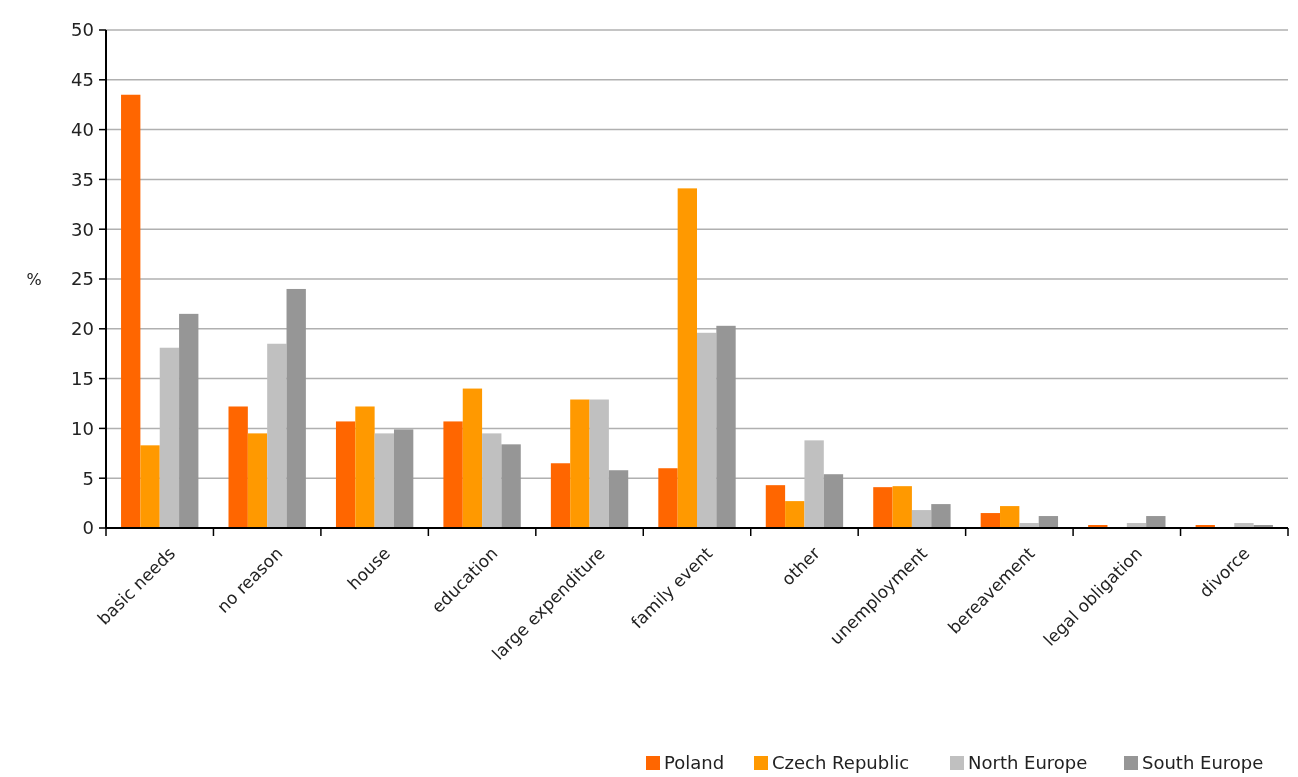 The height and width of the screenshot is (777, 1298). I want to click on y-tick-label: 5, so click(88, 478).